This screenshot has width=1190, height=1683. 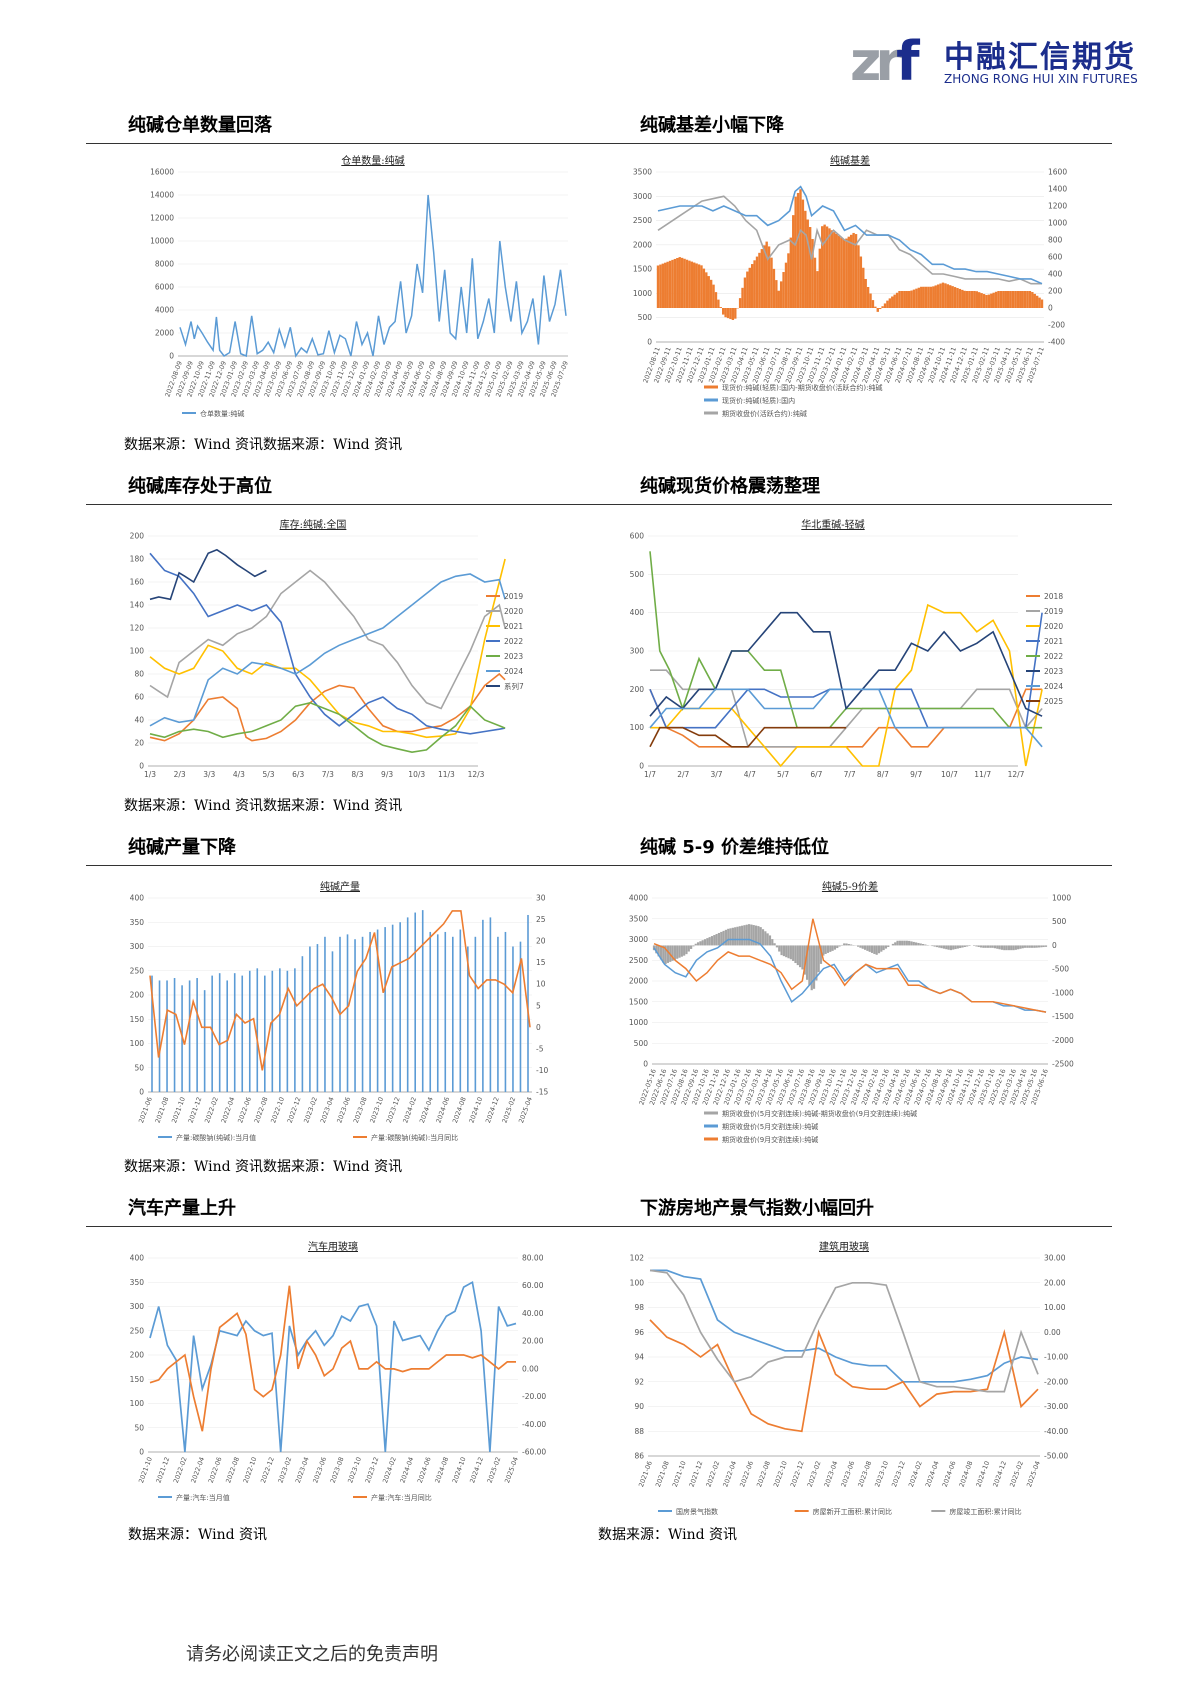 I want to click on y-tick-label: 500, so click(x=641, y=1043).